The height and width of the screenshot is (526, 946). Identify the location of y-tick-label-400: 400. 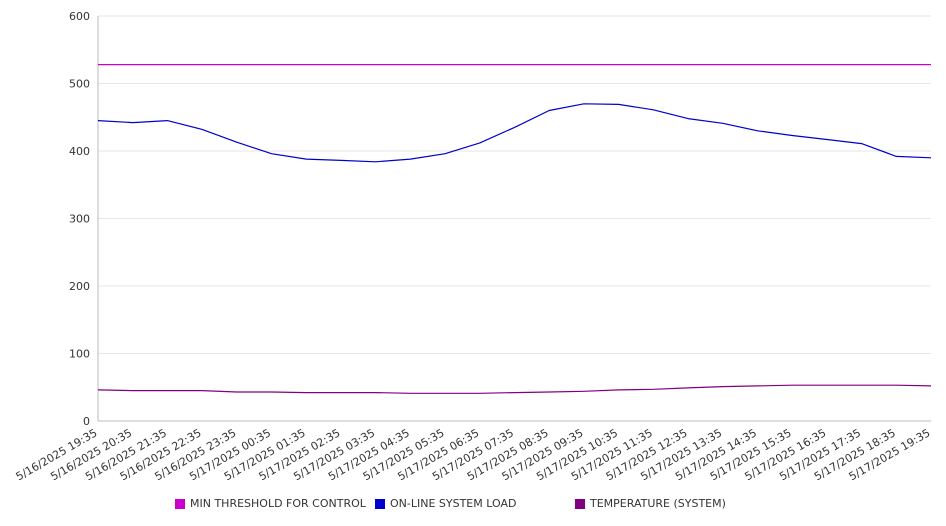
(79, 151).